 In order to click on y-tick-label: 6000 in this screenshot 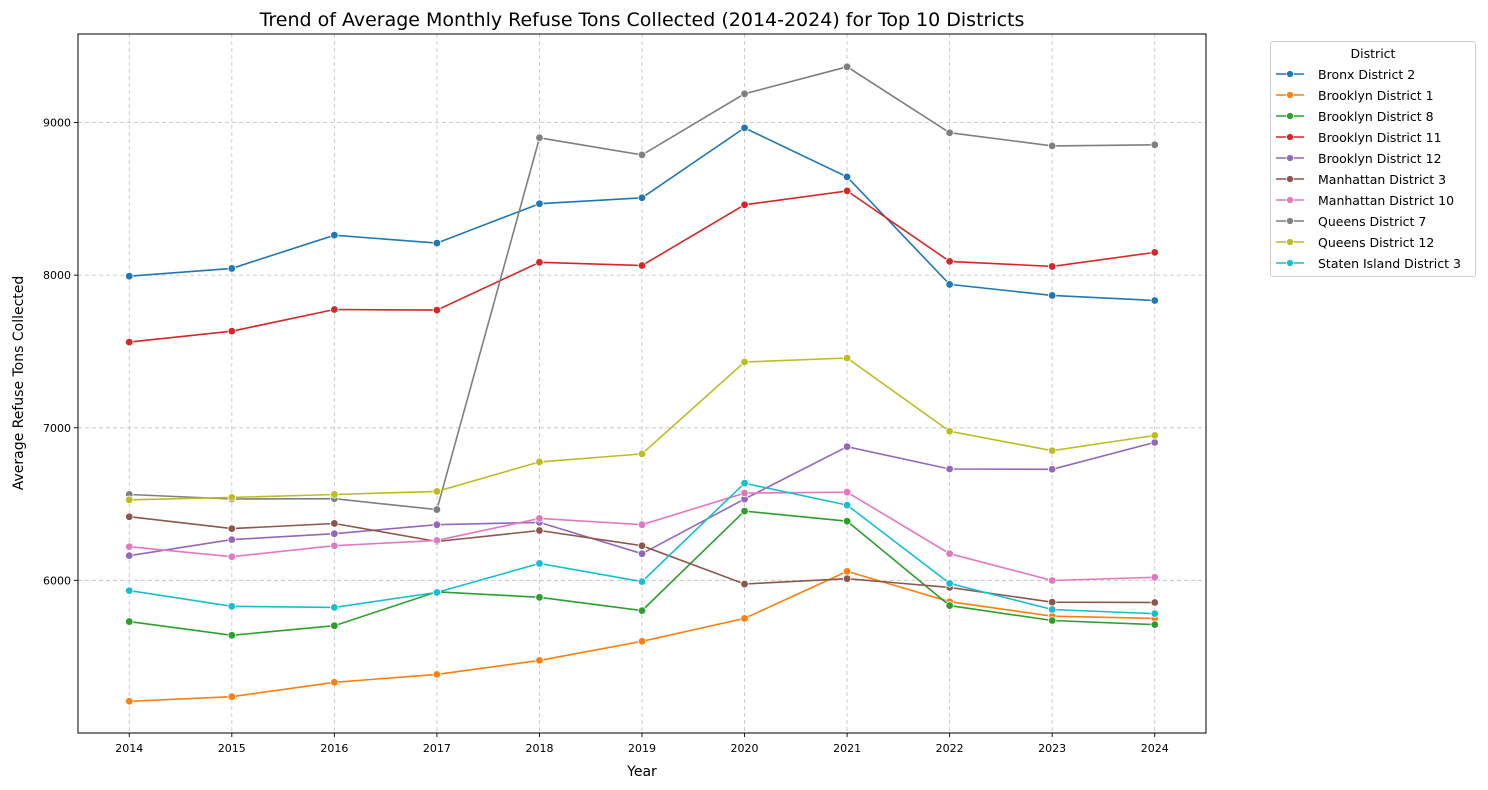, I will do `click(57, 580)`.